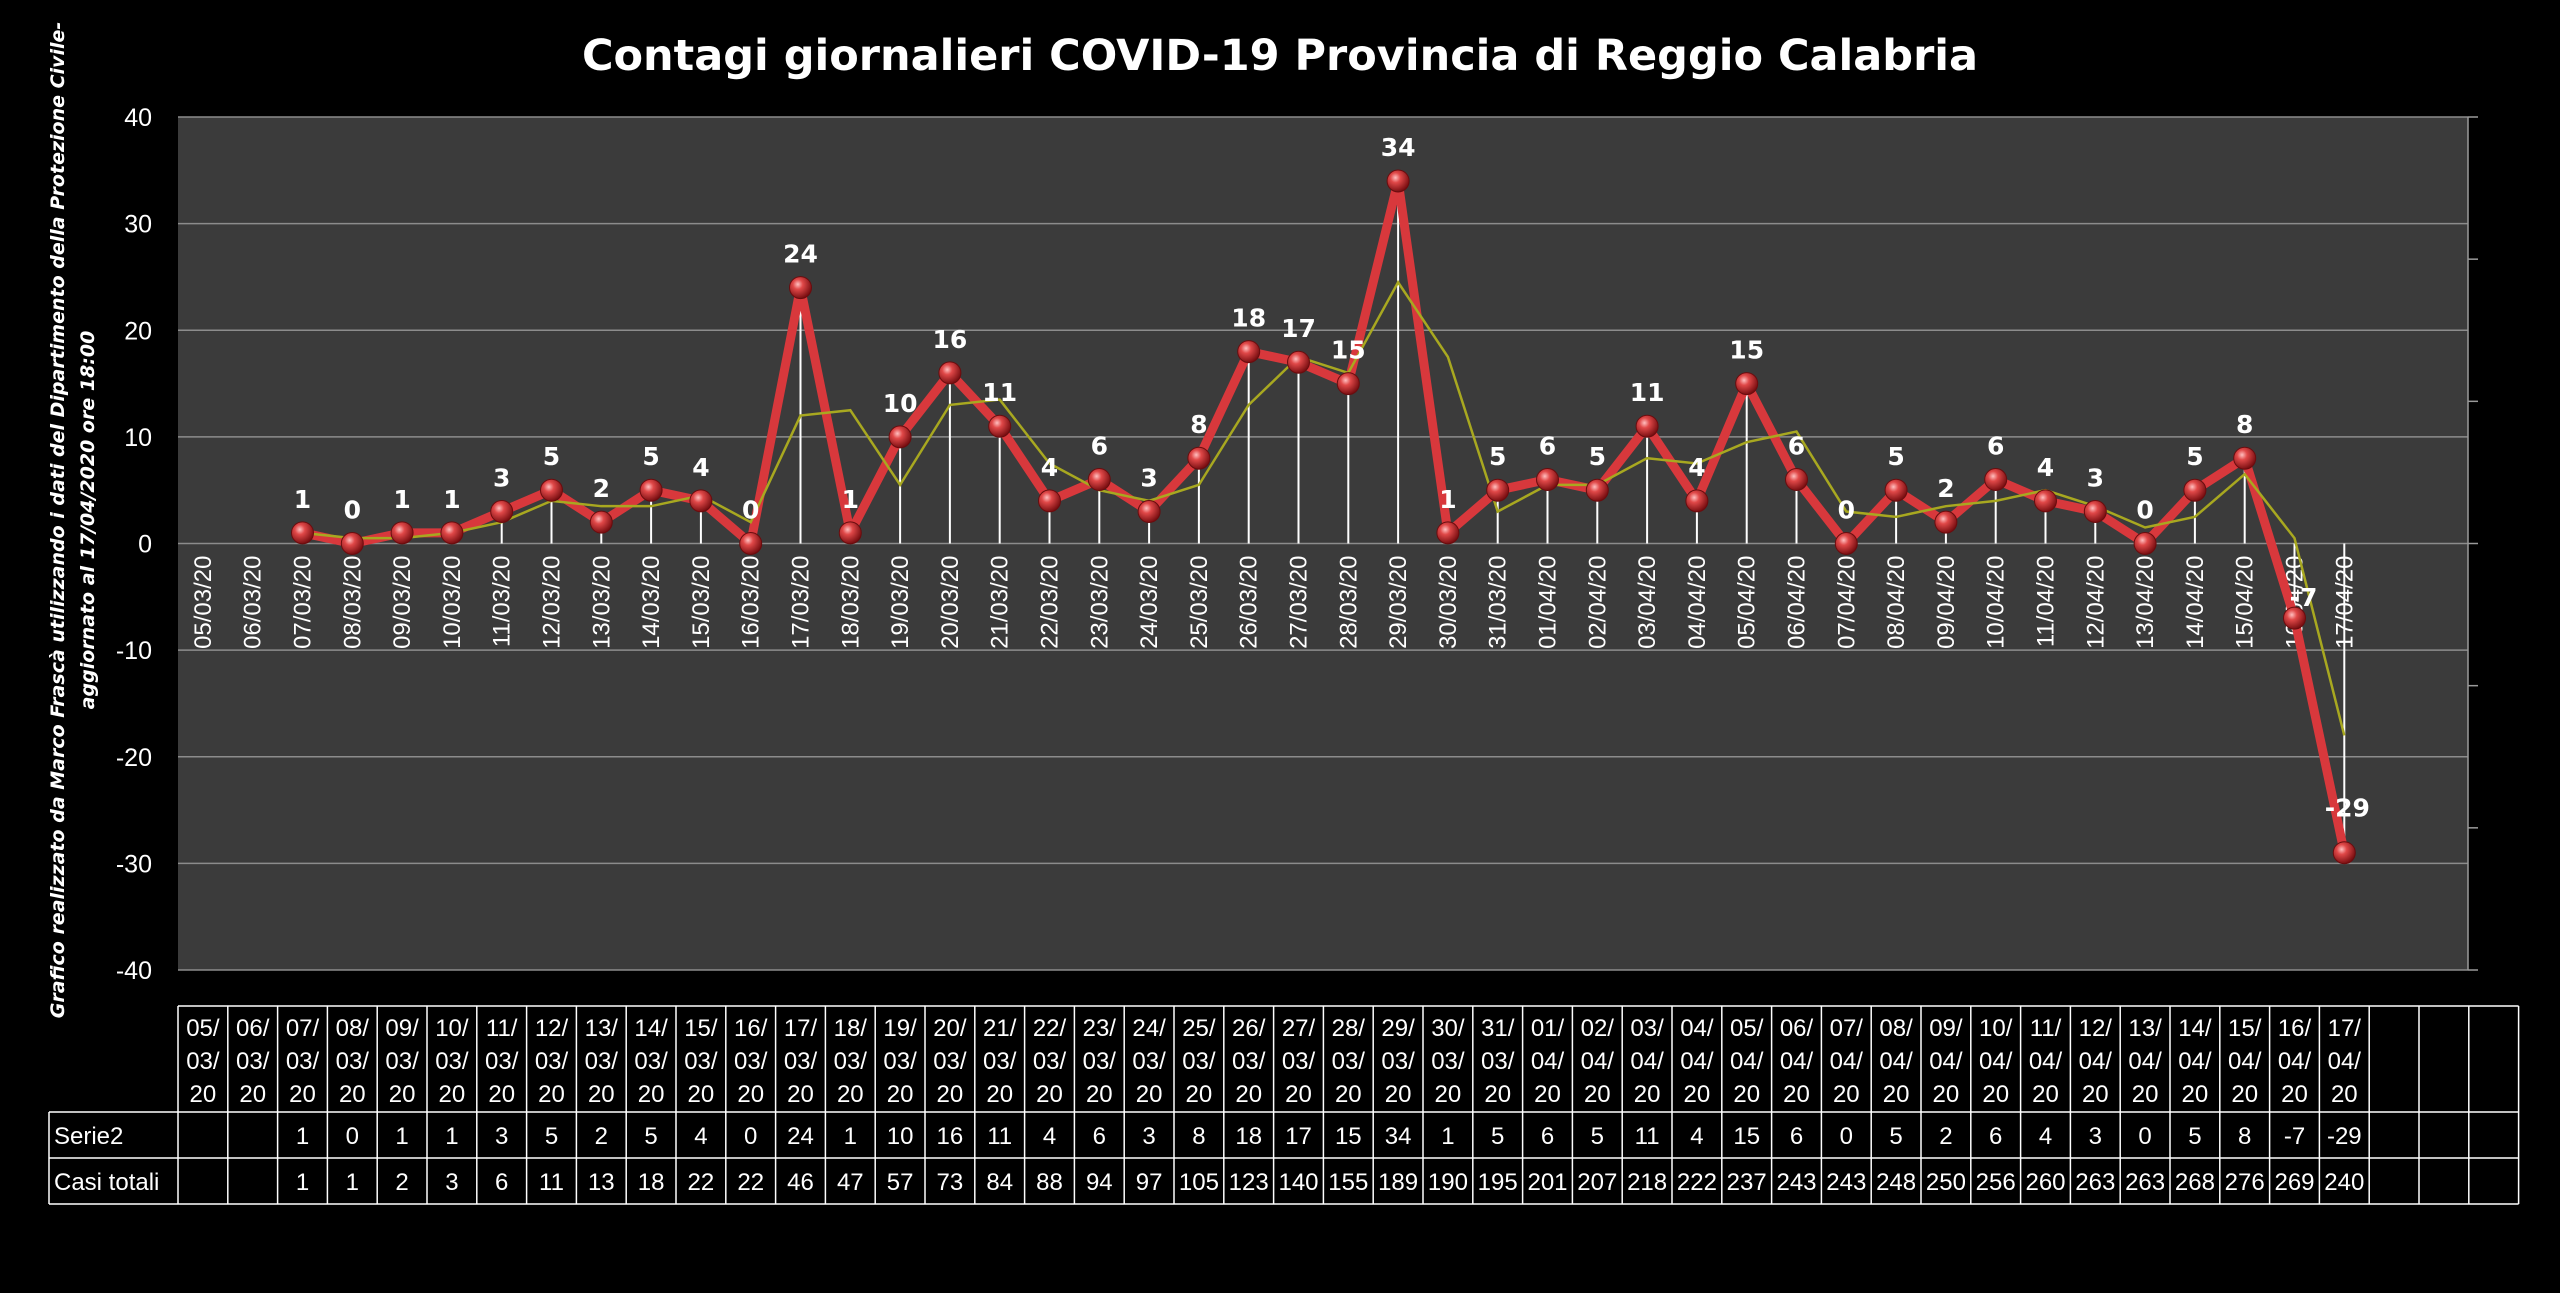  Describe the element at coordinates (352, 602) in the screenshot. I see `x-tick-label: 08/03/20` at that location.